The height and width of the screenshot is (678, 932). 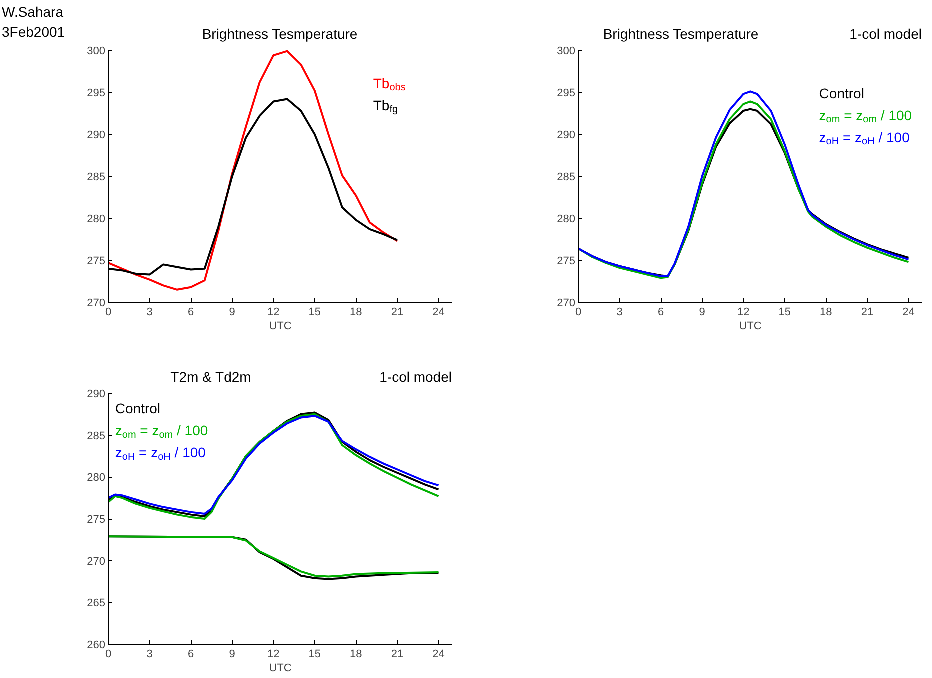 What do you see at coordinates (96, 646) in the screenshot?
I see `y-tick-label: 260` at bounding box center [96, 646].